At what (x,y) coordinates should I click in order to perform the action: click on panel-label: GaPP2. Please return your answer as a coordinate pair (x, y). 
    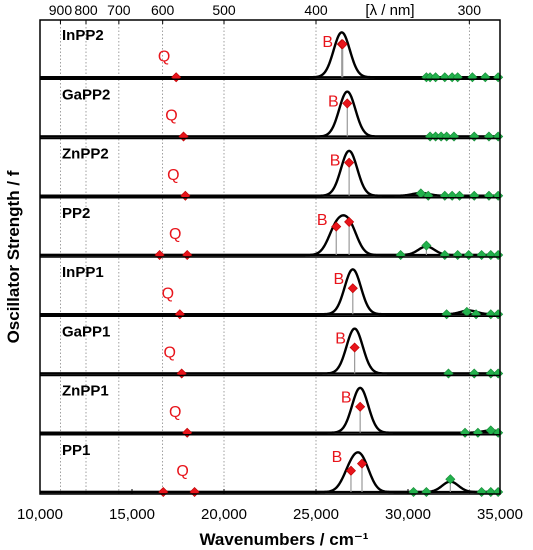
    Looking at the image, I should click on (86, 94).